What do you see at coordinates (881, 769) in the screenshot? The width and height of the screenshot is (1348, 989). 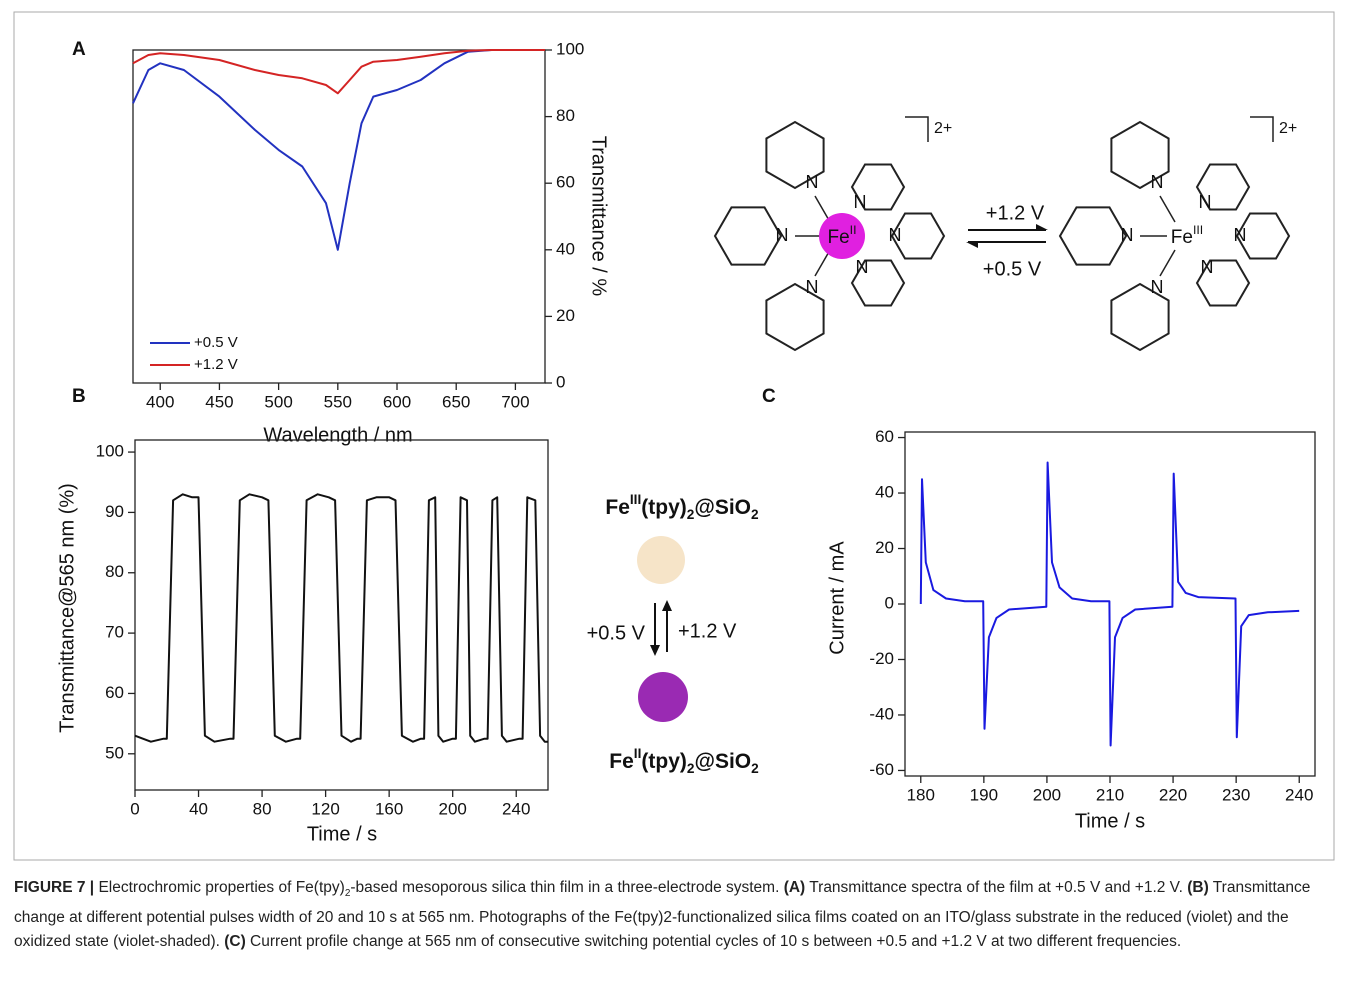 I see `y-tick-label: -60` at bounding box center [881, 769].